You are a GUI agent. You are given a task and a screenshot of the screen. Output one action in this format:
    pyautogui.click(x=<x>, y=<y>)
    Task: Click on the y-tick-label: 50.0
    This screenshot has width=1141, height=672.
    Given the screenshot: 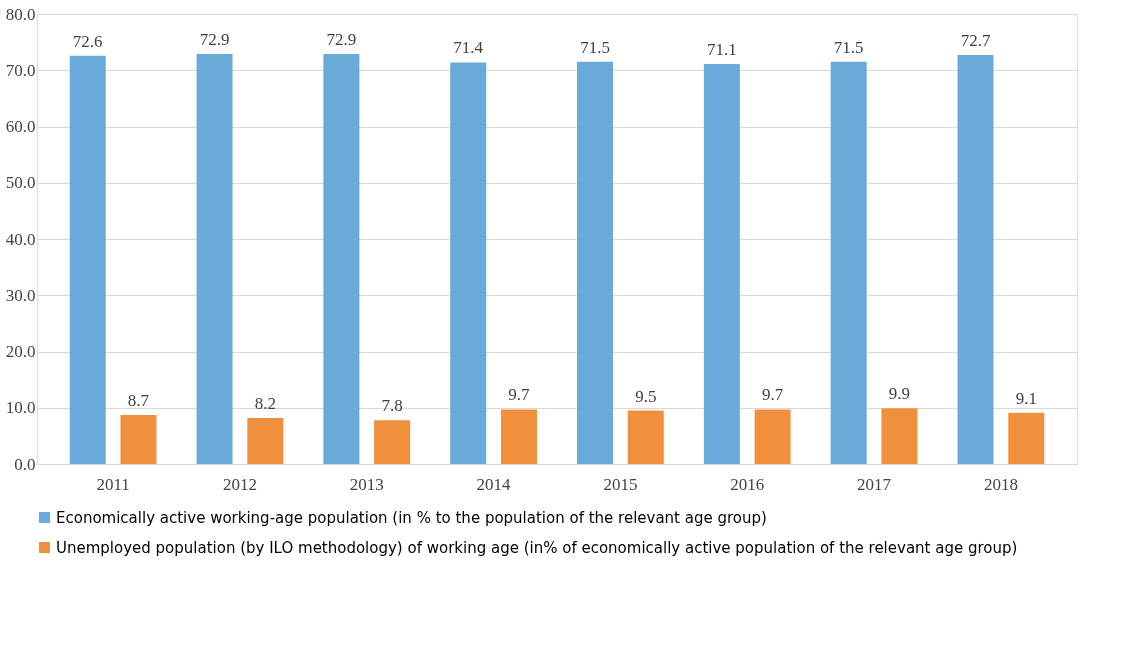 What is the action you would take?
    pyautogui.click(x=20, y=183)
    